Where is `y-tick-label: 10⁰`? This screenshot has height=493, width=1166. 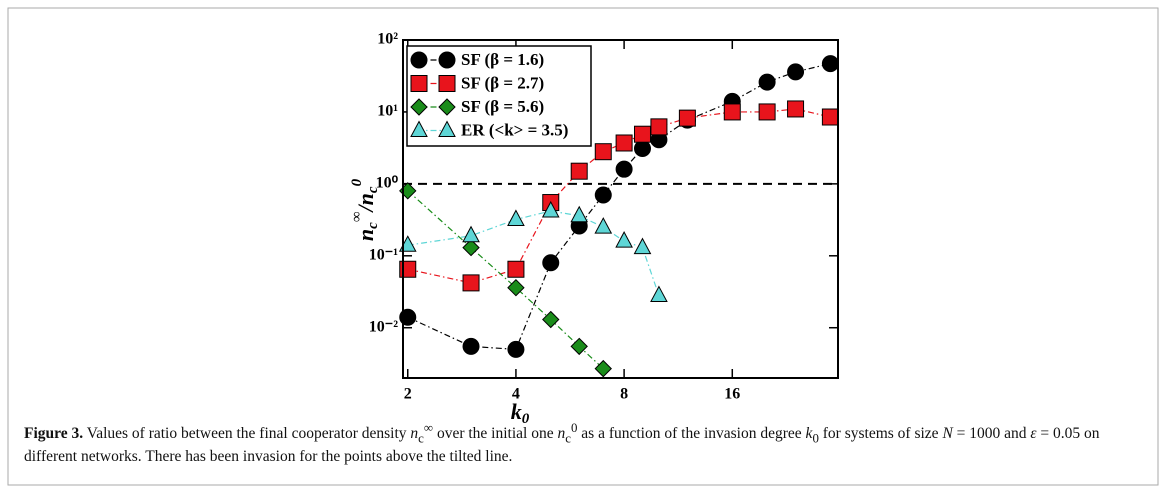
y-tick-label: 10⁰ is located at coordinates (387, 183).